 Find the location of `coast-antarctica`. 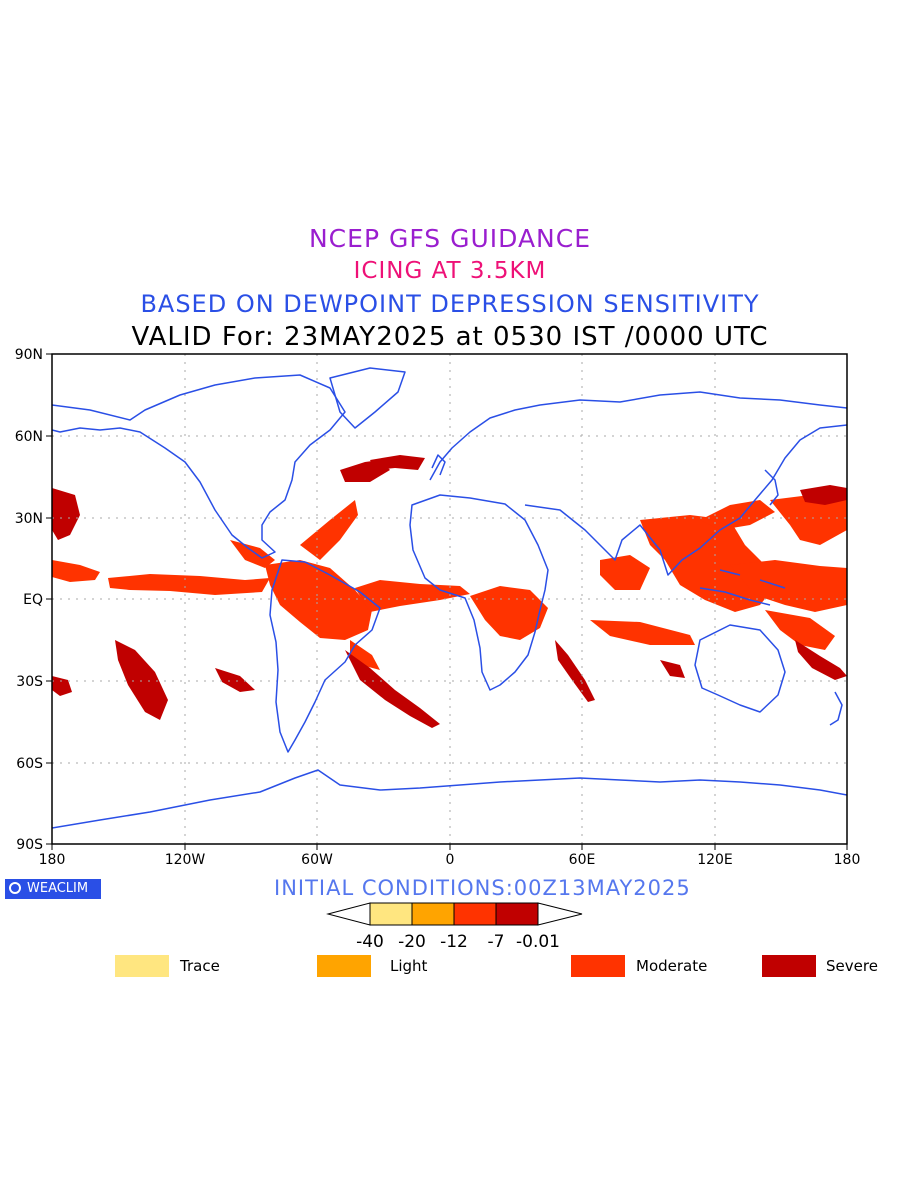

coast-antarctica is located at coordinates (449, 799).